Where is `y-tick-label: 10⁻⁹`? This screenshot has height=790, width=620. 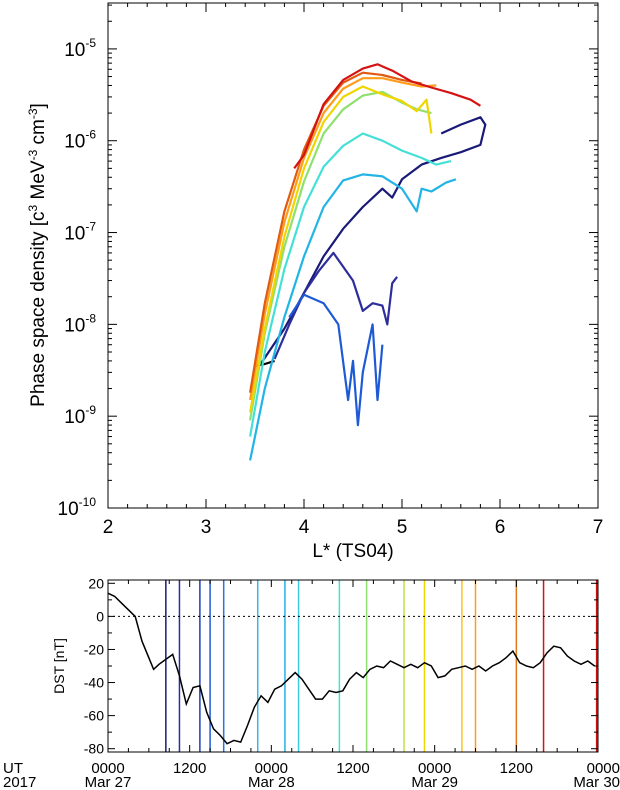
y-tick-label: 10⁻⁹ is located at coordinates (80, 415).